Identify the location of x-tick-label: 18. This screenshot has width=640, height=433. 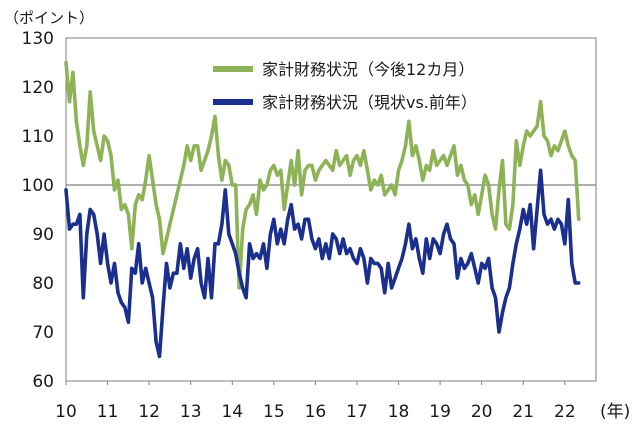
(399, 412).